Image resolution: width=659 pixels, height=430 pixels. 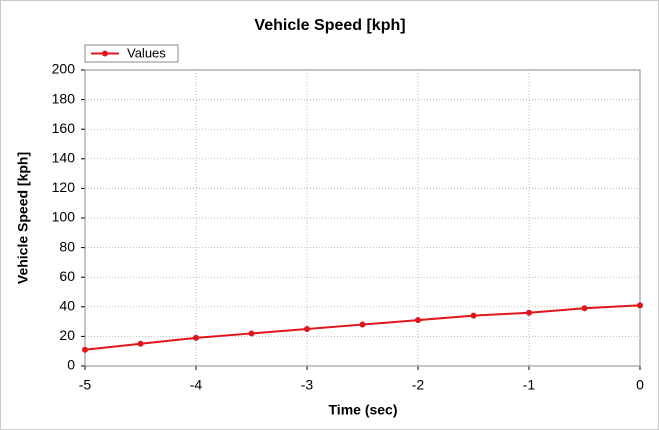 I want to click on y-tick-label: 0, so click(x=71, y=365).